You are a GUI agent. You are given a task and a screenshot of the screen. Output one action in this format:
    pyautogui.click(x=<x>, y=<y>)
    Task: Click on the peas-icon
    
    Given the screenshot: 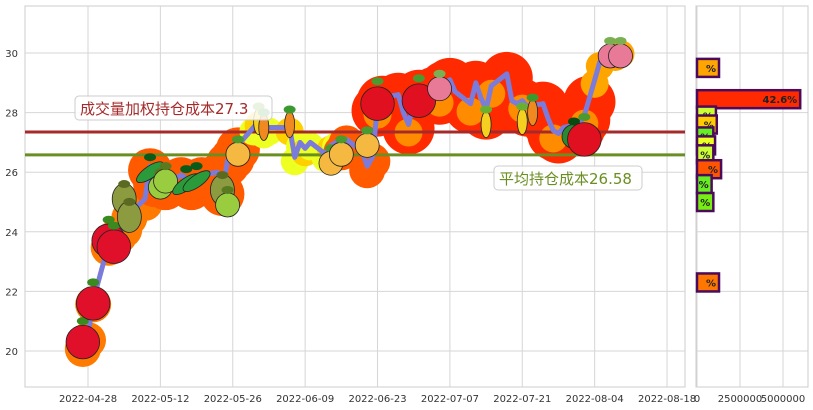 What is the action you would take?
    pyautogui.click(x=196, y=177)
    